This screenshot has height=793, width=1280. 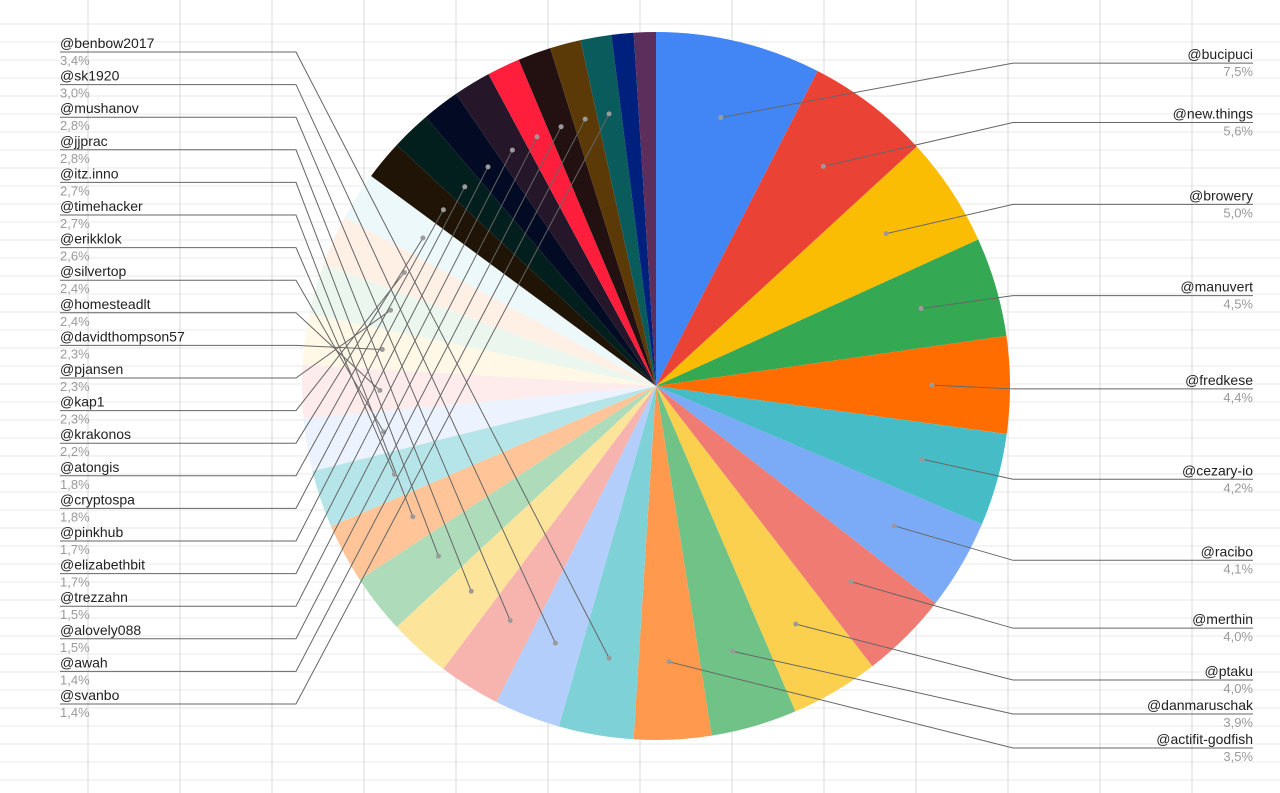 What do you see at coordinates (91, 532) in the screenshot?
I see `slice-label: @pinkhub` at bounding box center [91, 532].